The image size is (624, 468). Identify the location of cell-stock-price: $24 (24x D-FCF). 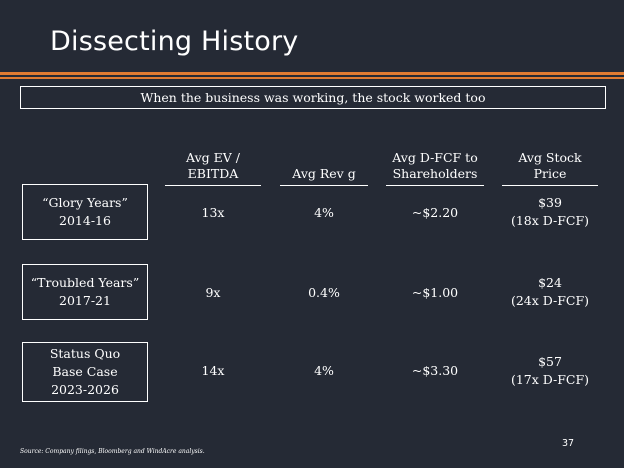
(550, 292).